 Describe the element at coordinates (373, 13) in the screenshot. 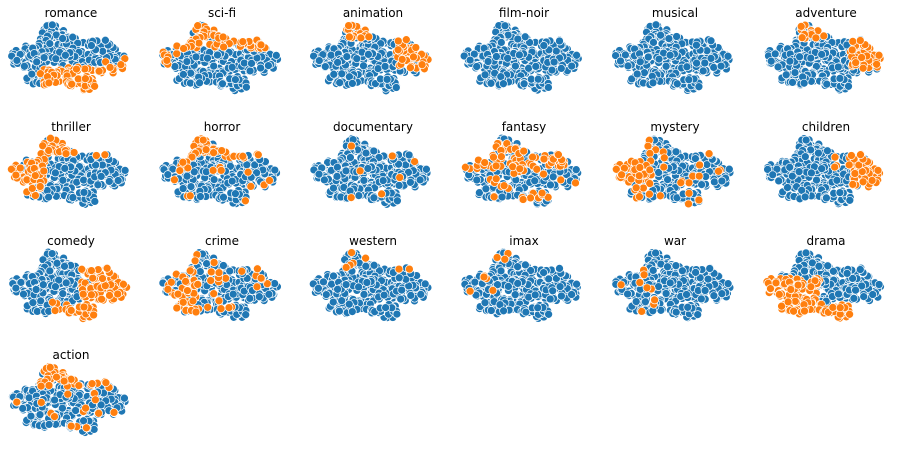

I see `panel-title: animation` at that location.